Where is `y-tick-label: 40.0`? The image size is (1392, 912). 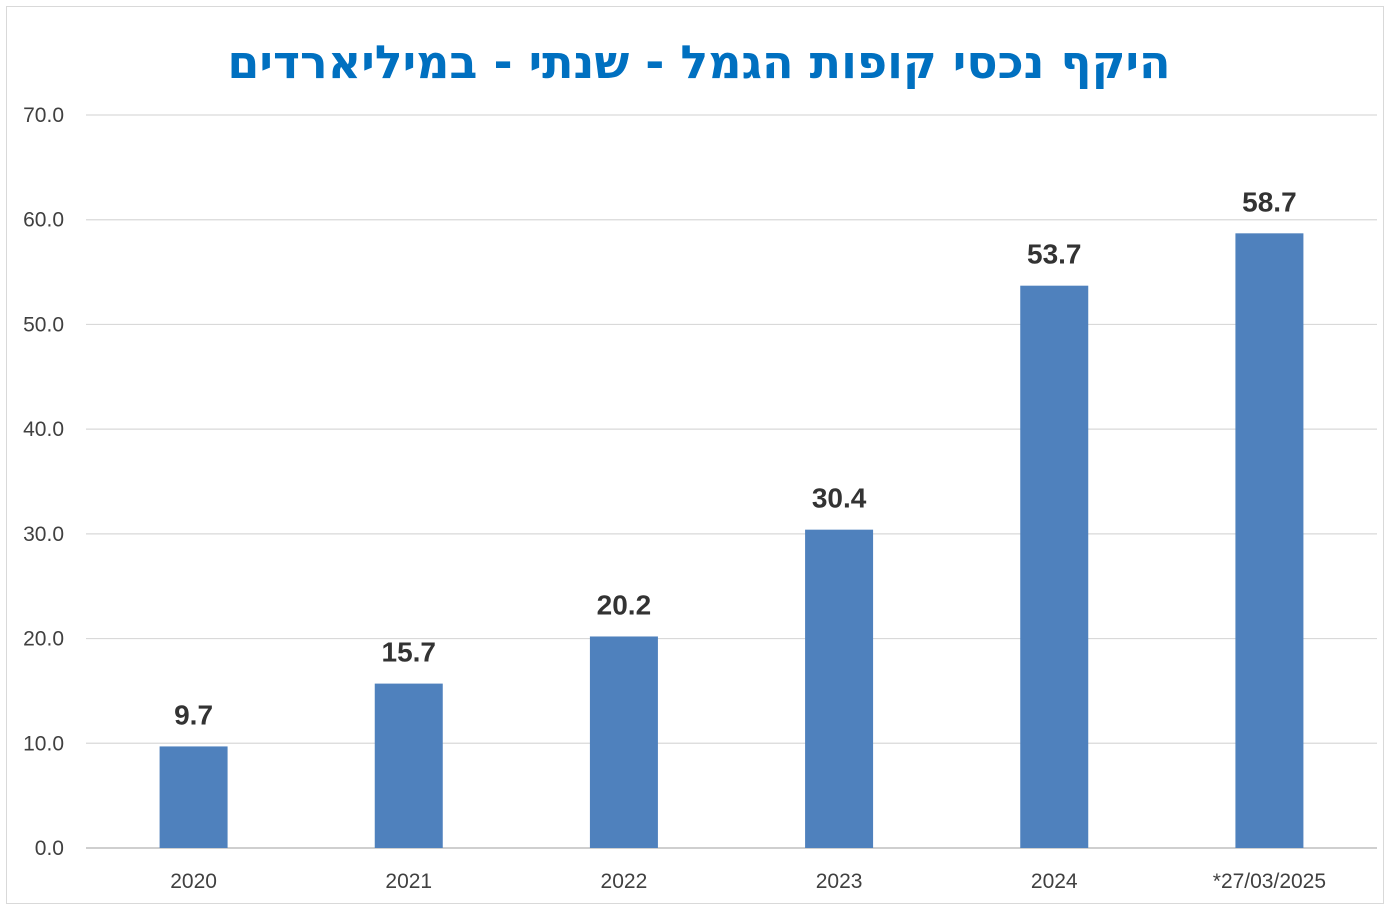
y-tick-label: 40.0 is located at coordinates (43, 429).